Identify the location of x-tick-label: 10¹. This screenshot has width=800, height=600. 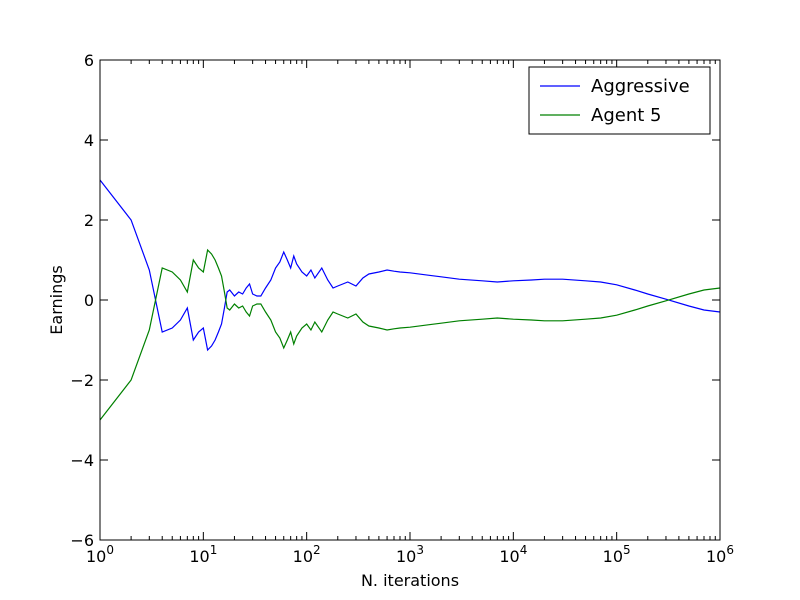
(203, 554).